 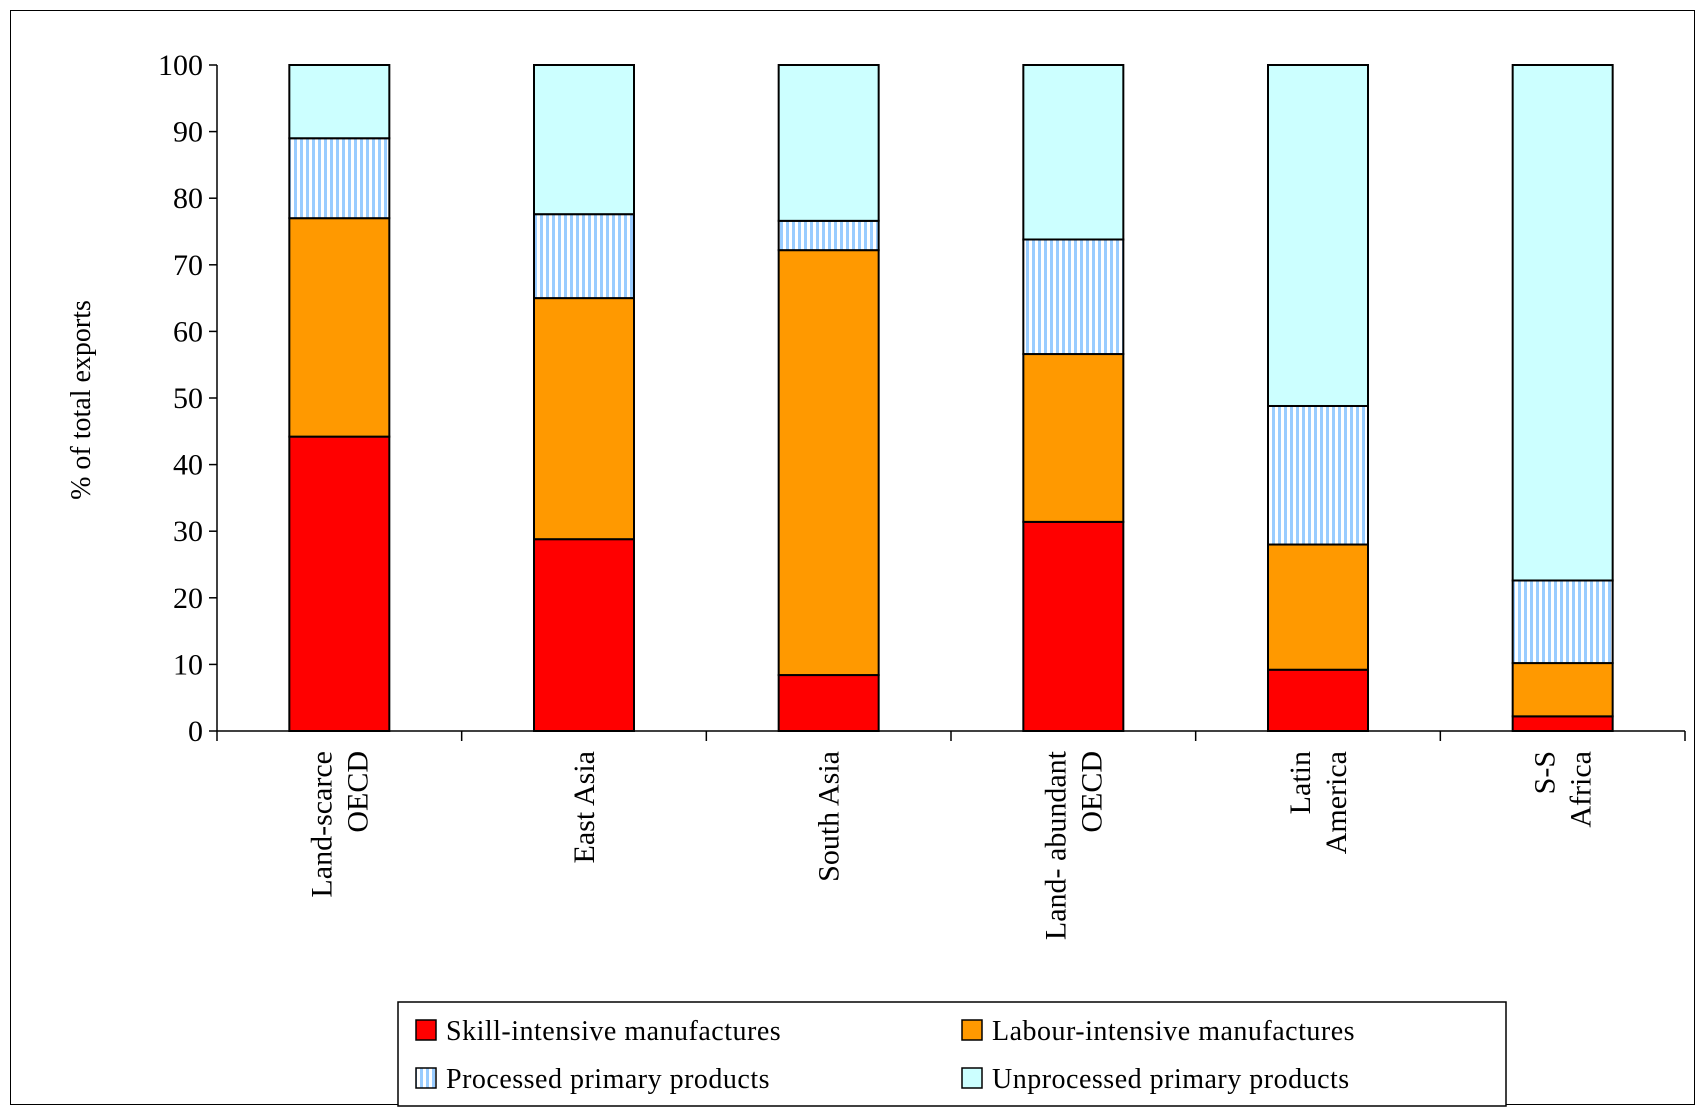 I want to click on bar-land-scarce-oecd-skill-intensive-manufactures, so click(x=339, y=583).